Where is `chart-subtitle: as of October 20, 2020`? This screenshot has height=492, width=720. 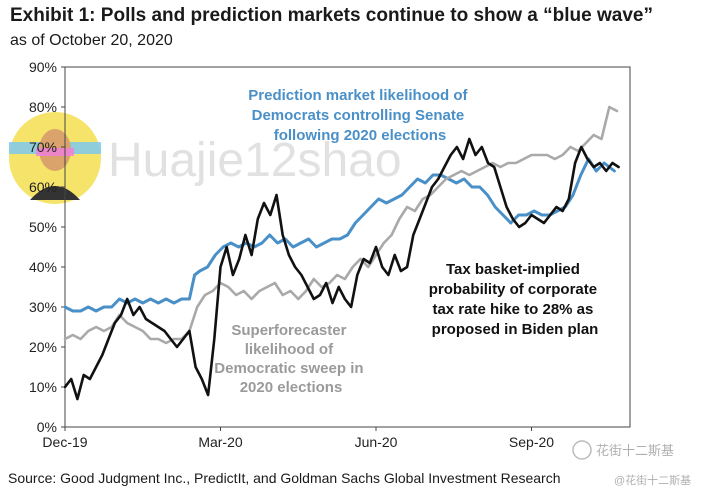 chart-subtitle: as of October 20, 2020 is located at coordinates (91, 40).